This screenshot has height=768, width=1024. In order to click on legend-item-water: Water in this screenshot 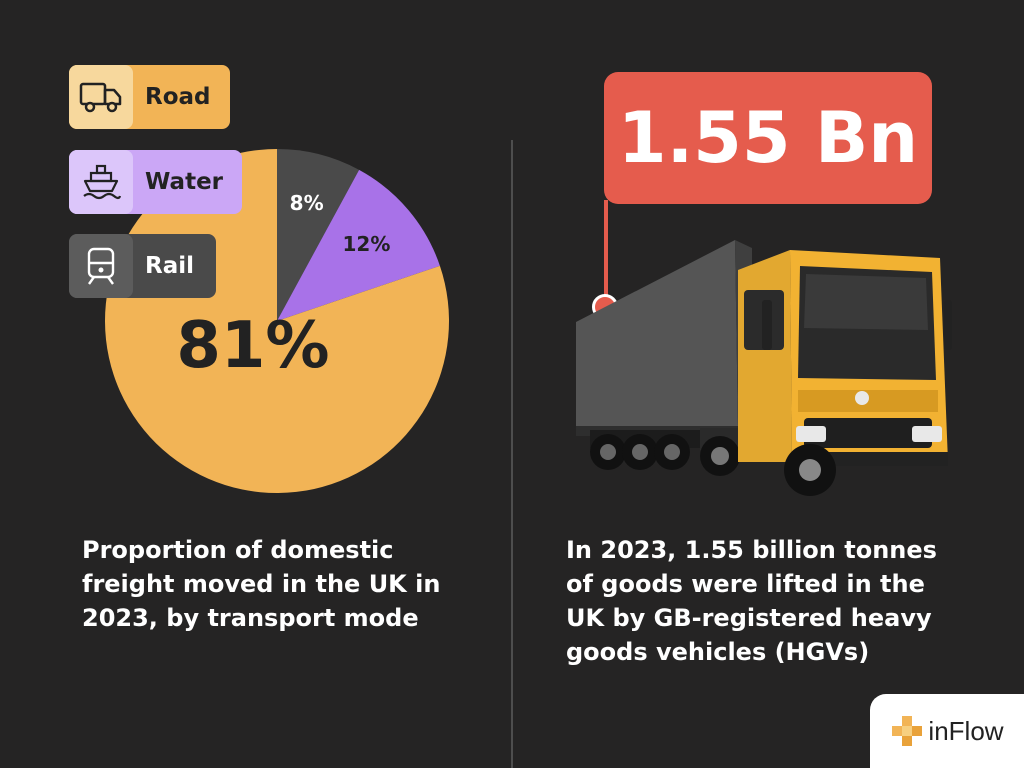, I will do `click(155, 182)`.